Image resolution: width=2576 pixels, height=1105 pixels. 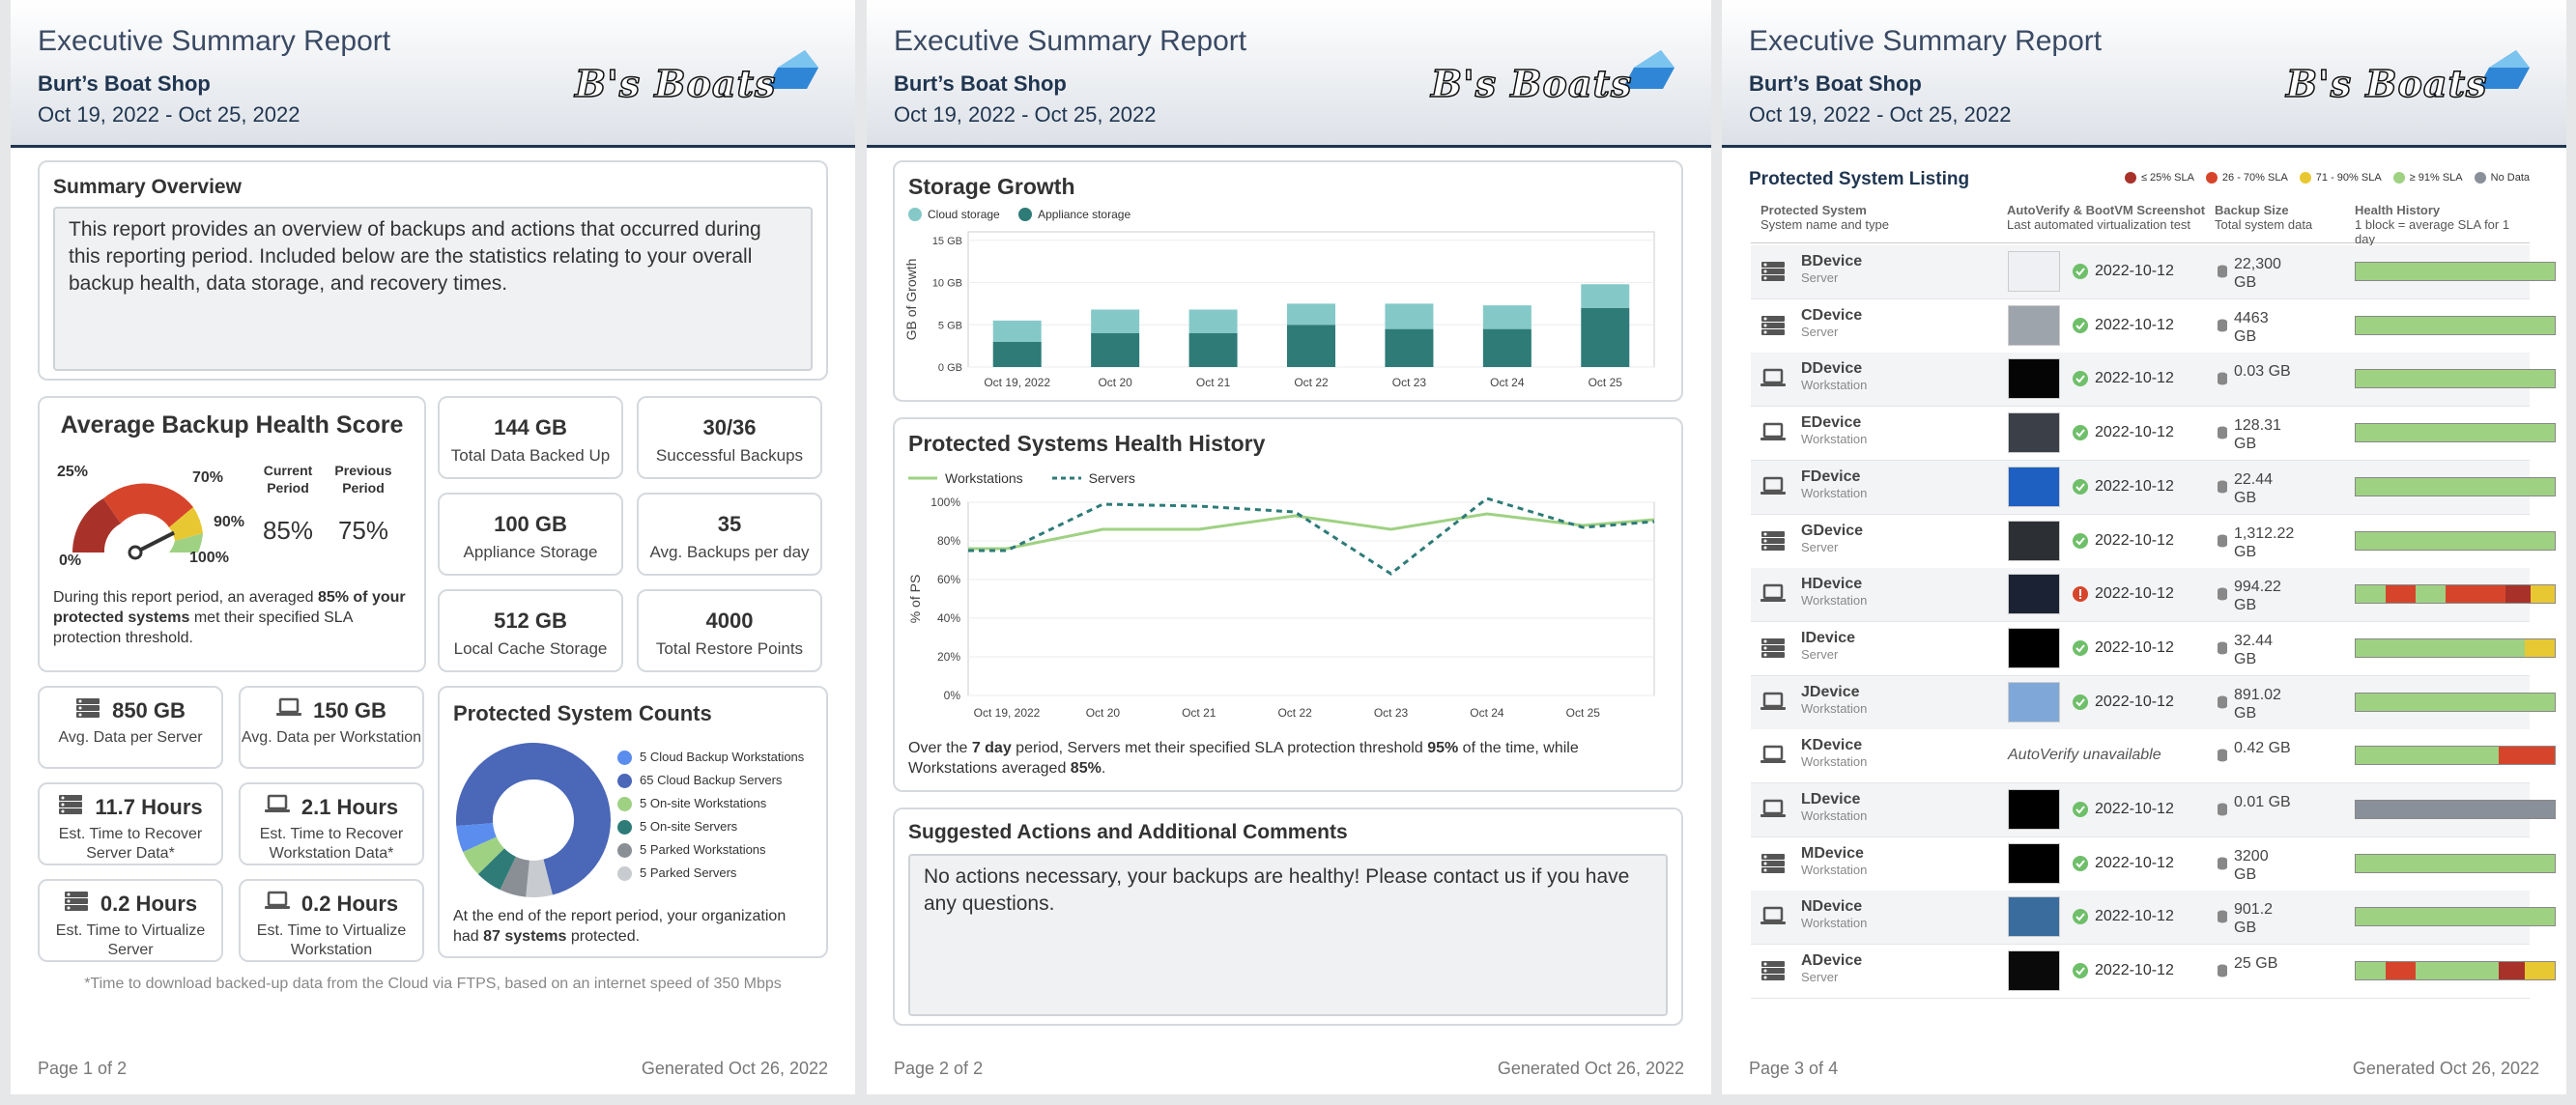 I want to click on stat-label: Local Cache Storage, so click(x=531, y=649).